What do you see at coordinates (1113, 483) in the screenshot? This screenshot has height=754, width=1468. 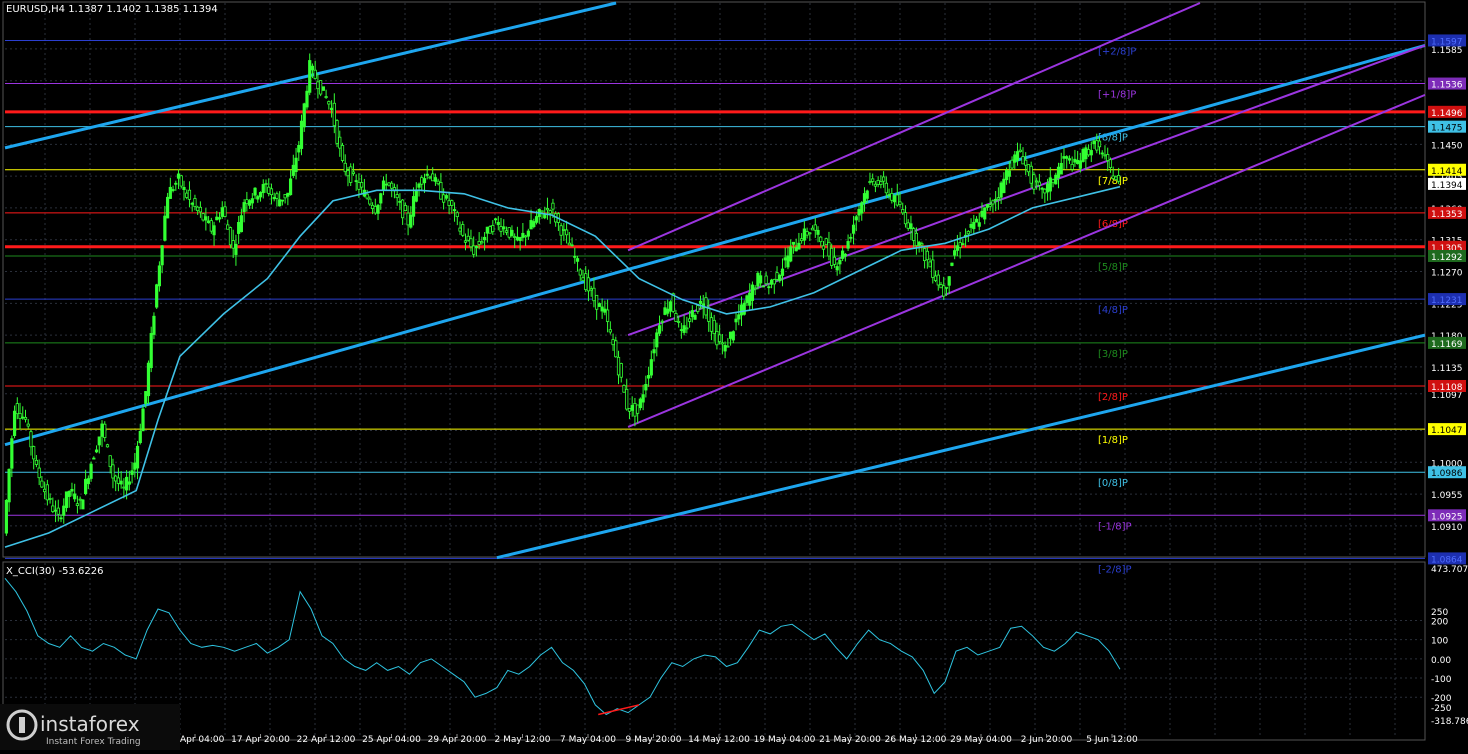 I see `murrey-label: [0/8]P` at bounding box center [1113, 483].